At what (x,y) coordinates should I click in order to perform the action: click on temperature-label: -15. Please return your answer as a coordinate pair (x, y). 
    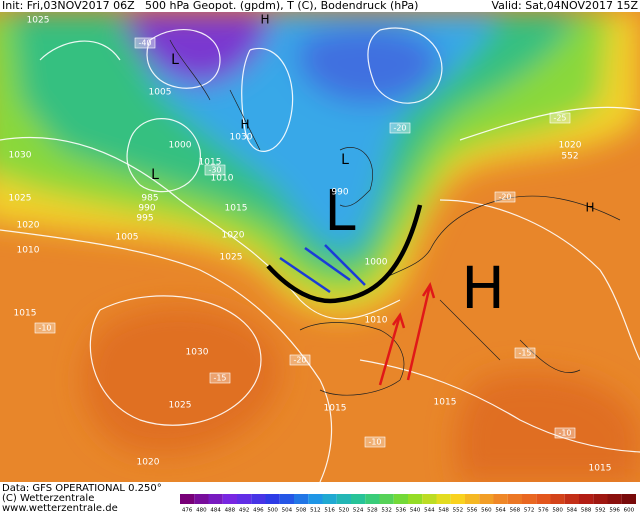
    Looking at the image, I should click on (219, 378).